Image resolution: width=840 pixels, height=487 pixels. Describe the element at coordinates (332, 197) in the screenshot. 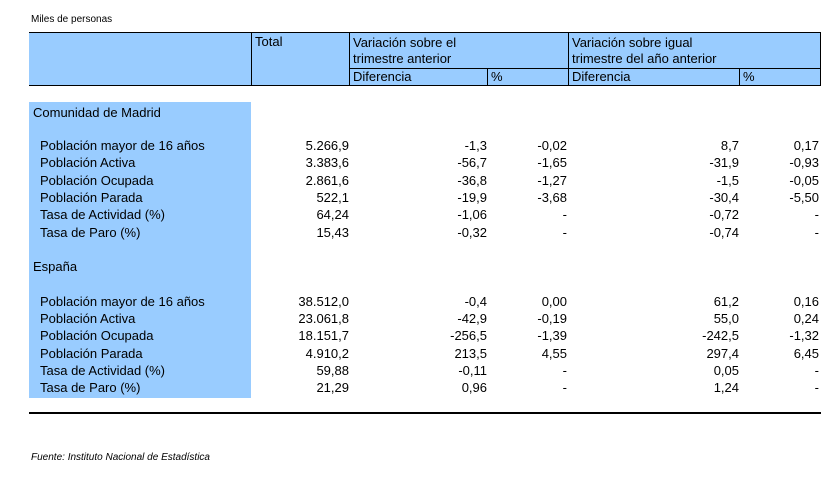

I see `cell-total: 522,1` at that location.